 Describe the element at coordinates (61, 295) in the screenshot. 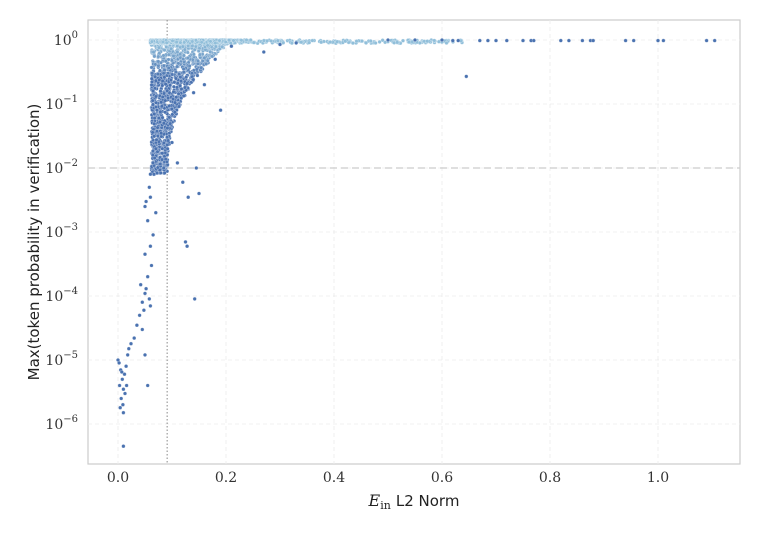

I see `y-tick-label: 10⁻⁴` at that location.